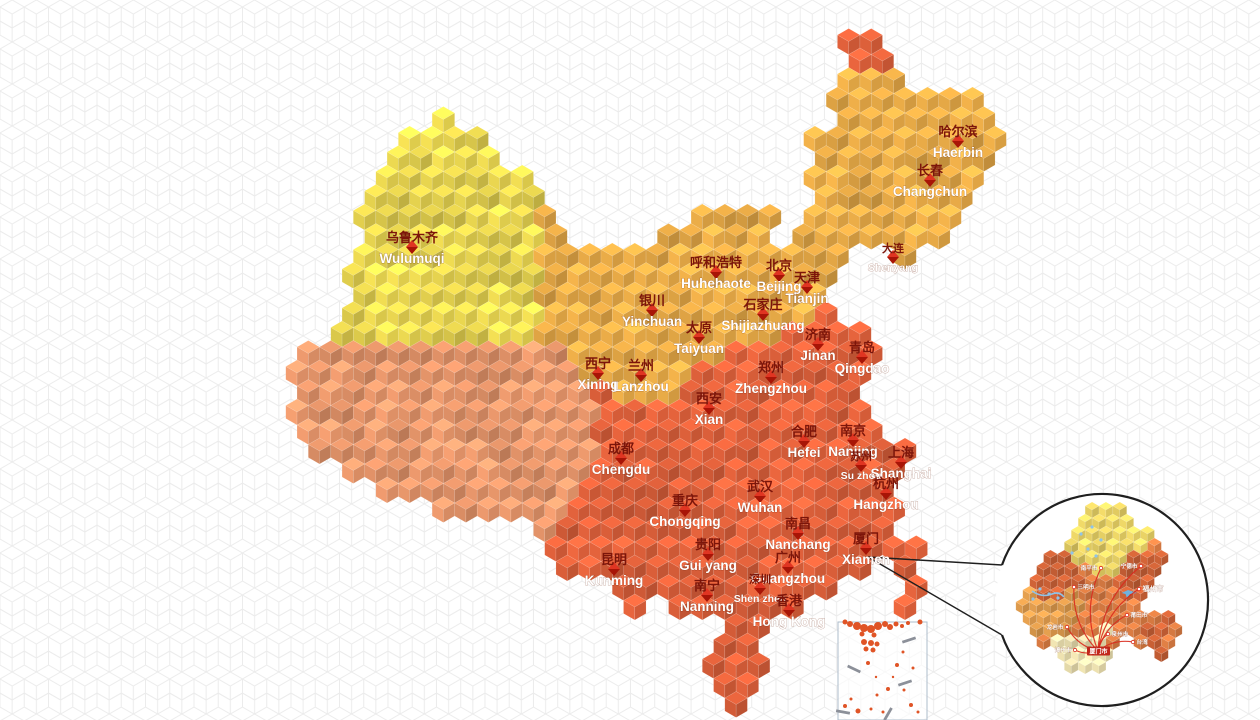 This screenshot has width=1260, height=720. What do you see at coordinates (930, 170) in the screenshot?
I see `city-label-zh: 长春` at bounding box center [930, 170].